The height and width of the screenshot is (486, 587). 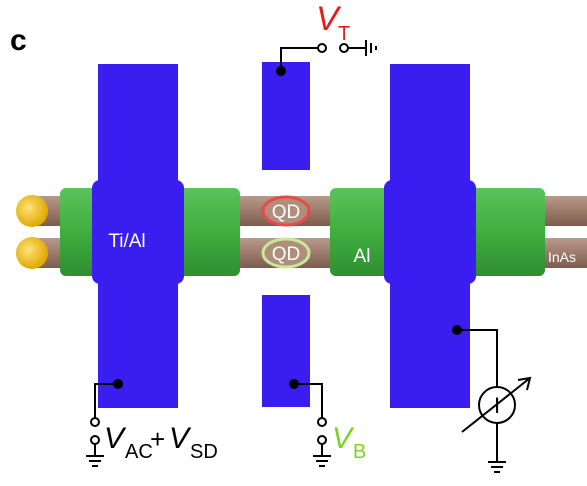 I want to click on vac-plus: +, so click(x=157, y=439).